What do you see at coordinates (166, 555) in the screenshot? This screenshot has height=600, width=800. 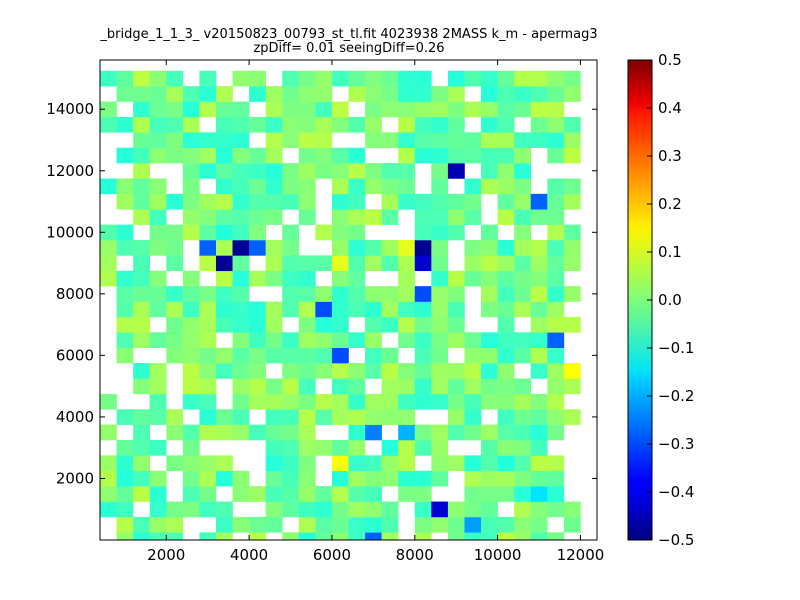 I see `x-tick-label: 2000` at bounding box center [166, 555].